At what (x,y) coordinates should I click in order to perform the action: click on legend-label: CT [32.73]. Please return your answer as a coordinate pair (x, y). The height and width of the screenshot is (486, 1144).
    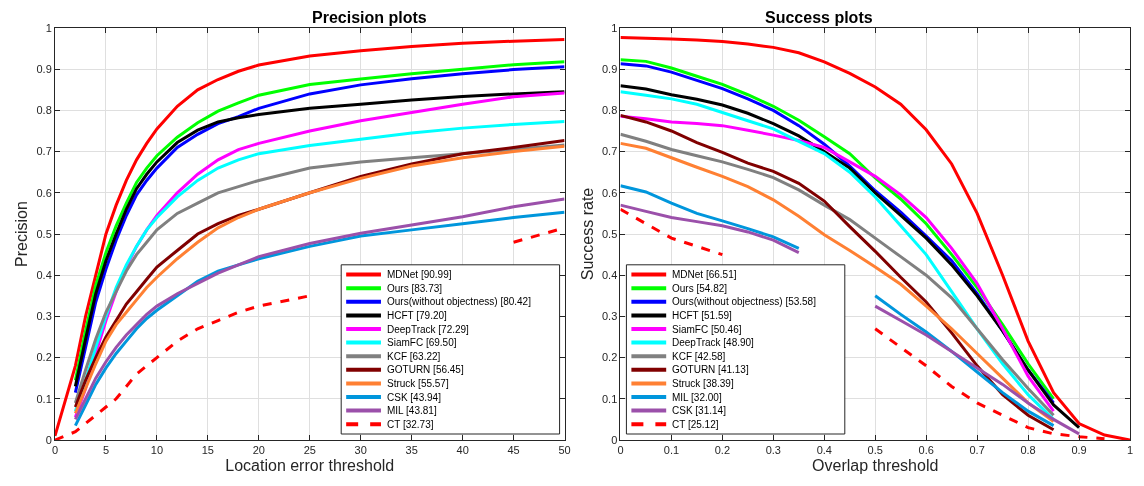
    Looking at the image, I should click on (410, 424).